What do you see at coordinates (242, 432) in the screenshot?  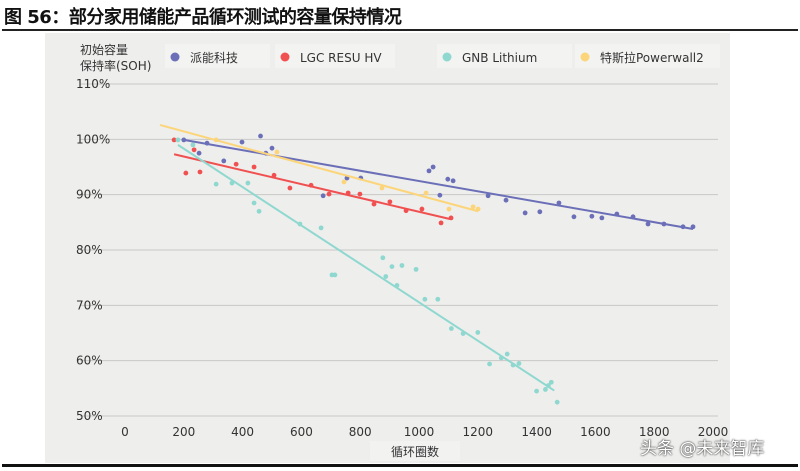 I see `x-tick-label: 400` at bounding box center [242, 432].